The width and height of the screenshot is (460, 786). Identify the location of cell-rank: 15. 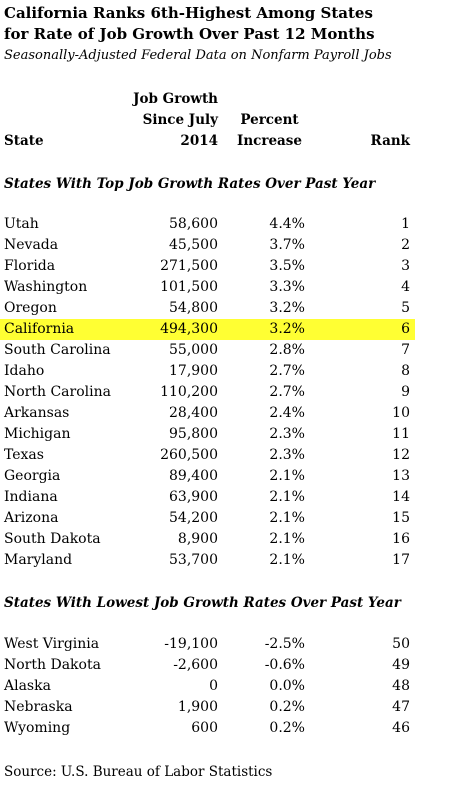
(401, 518).